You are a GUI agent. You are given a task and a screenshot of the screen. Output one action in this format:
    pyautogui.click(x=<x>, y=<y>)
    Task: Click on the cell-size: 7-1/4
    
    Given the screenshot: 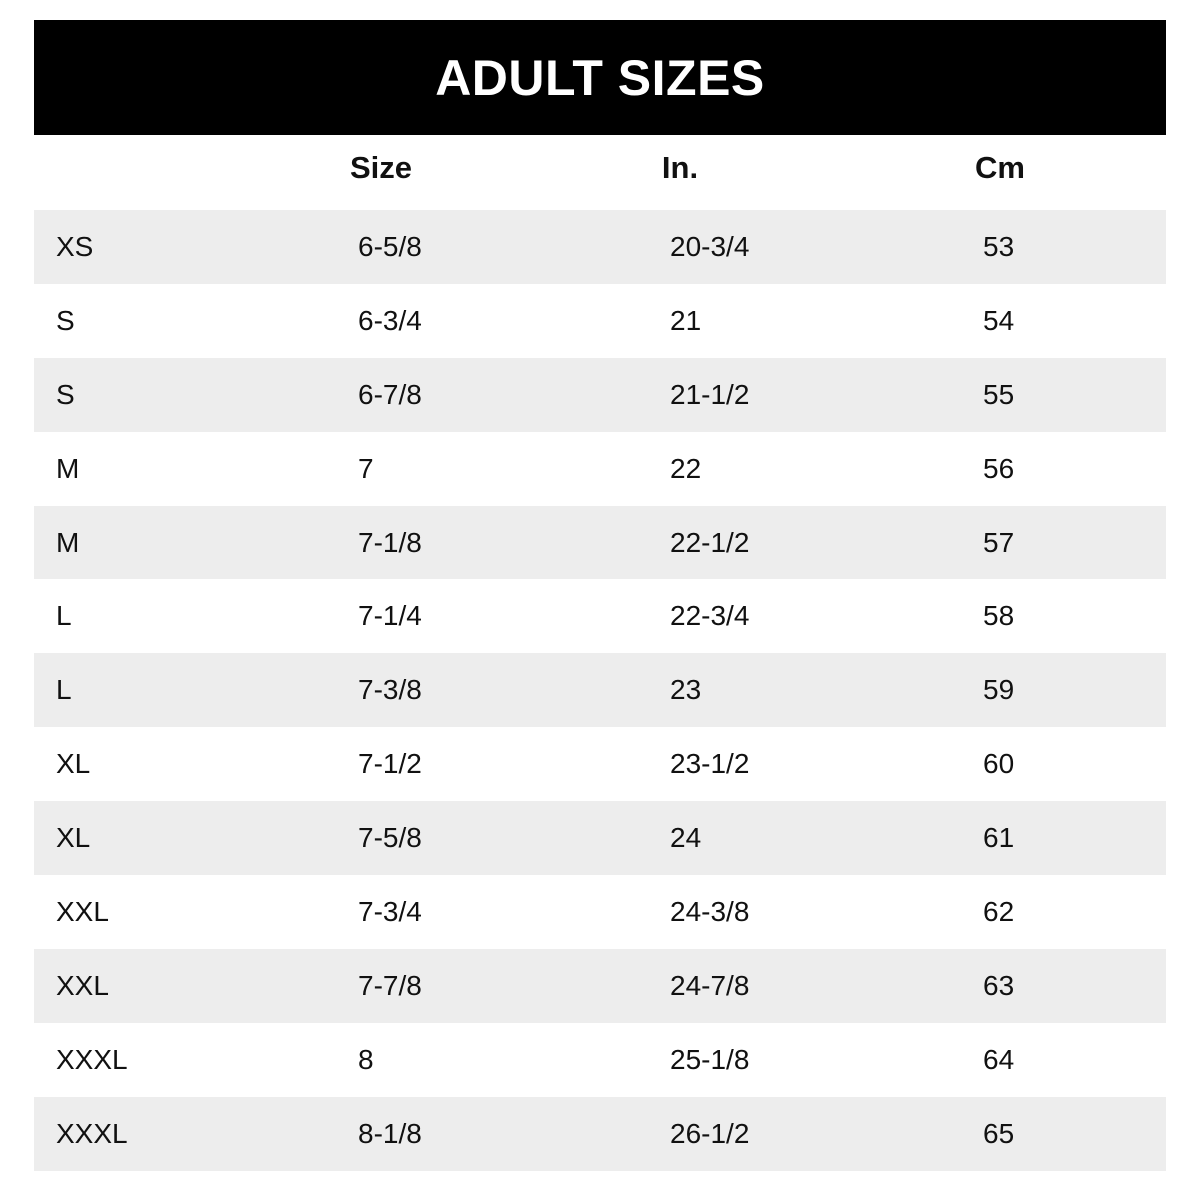 What is the action you would take?
    pyautogui.click(x=390, y=616)
    